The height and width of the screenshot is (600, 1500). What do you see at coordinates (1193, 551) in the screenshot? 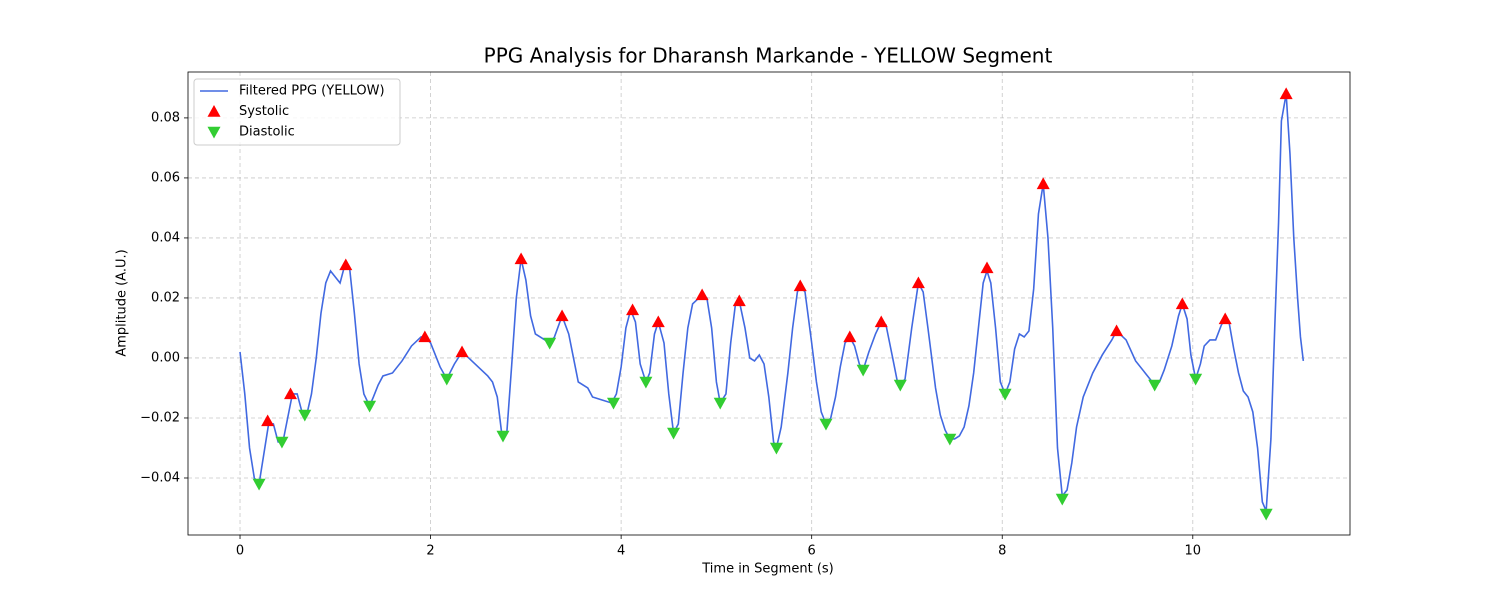
I see `x-tick-label: 10` at bounding box center [1193, 551].